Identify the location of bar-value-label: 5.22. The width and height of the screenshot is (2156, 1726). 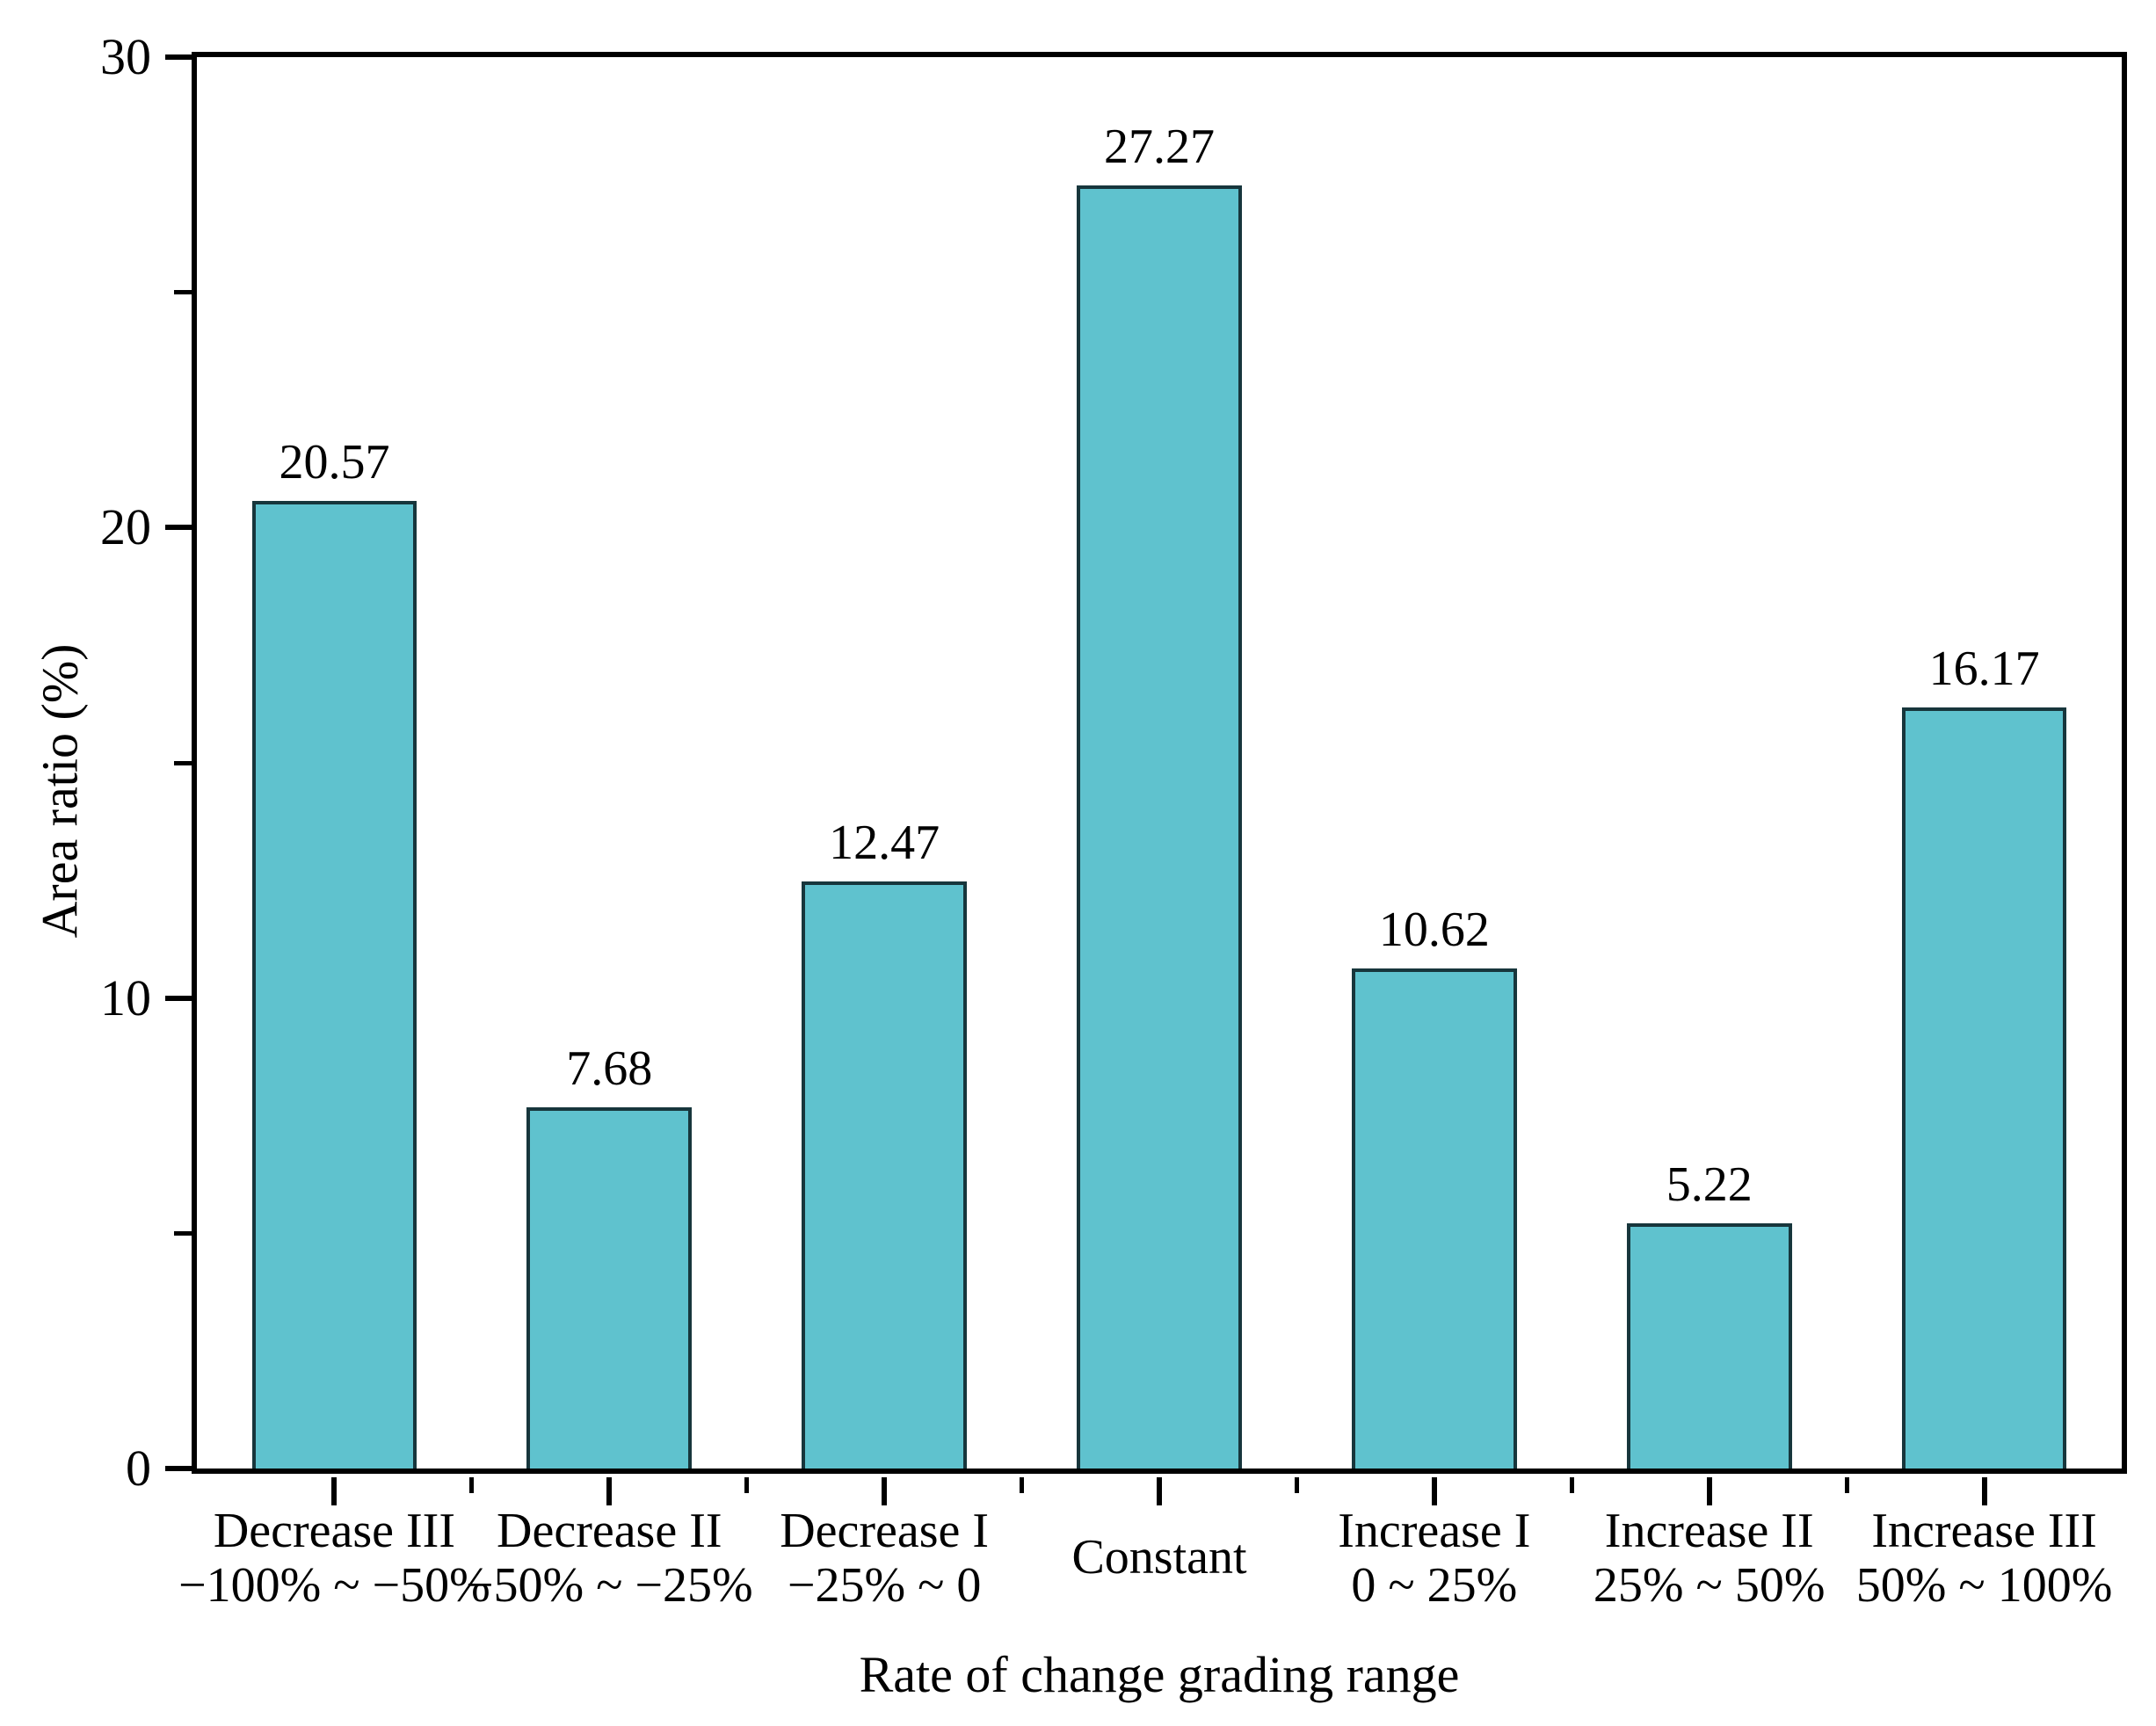
(1709, 1185).